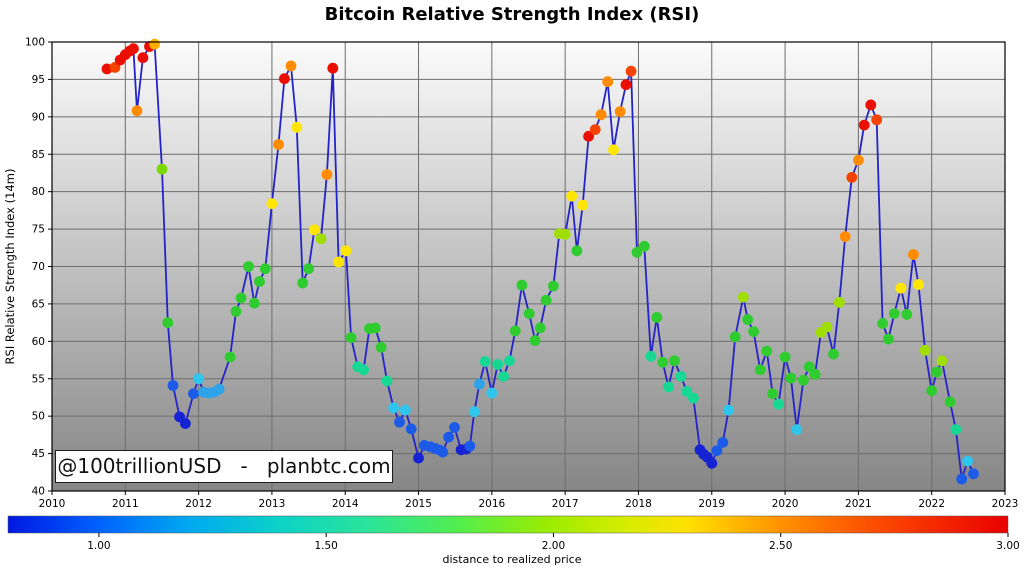 This screenshot has height=572, width=1024. Describe the element at coordinates (711, 504) in the screenshot. I see `x-tick-label: 2019` at that location.